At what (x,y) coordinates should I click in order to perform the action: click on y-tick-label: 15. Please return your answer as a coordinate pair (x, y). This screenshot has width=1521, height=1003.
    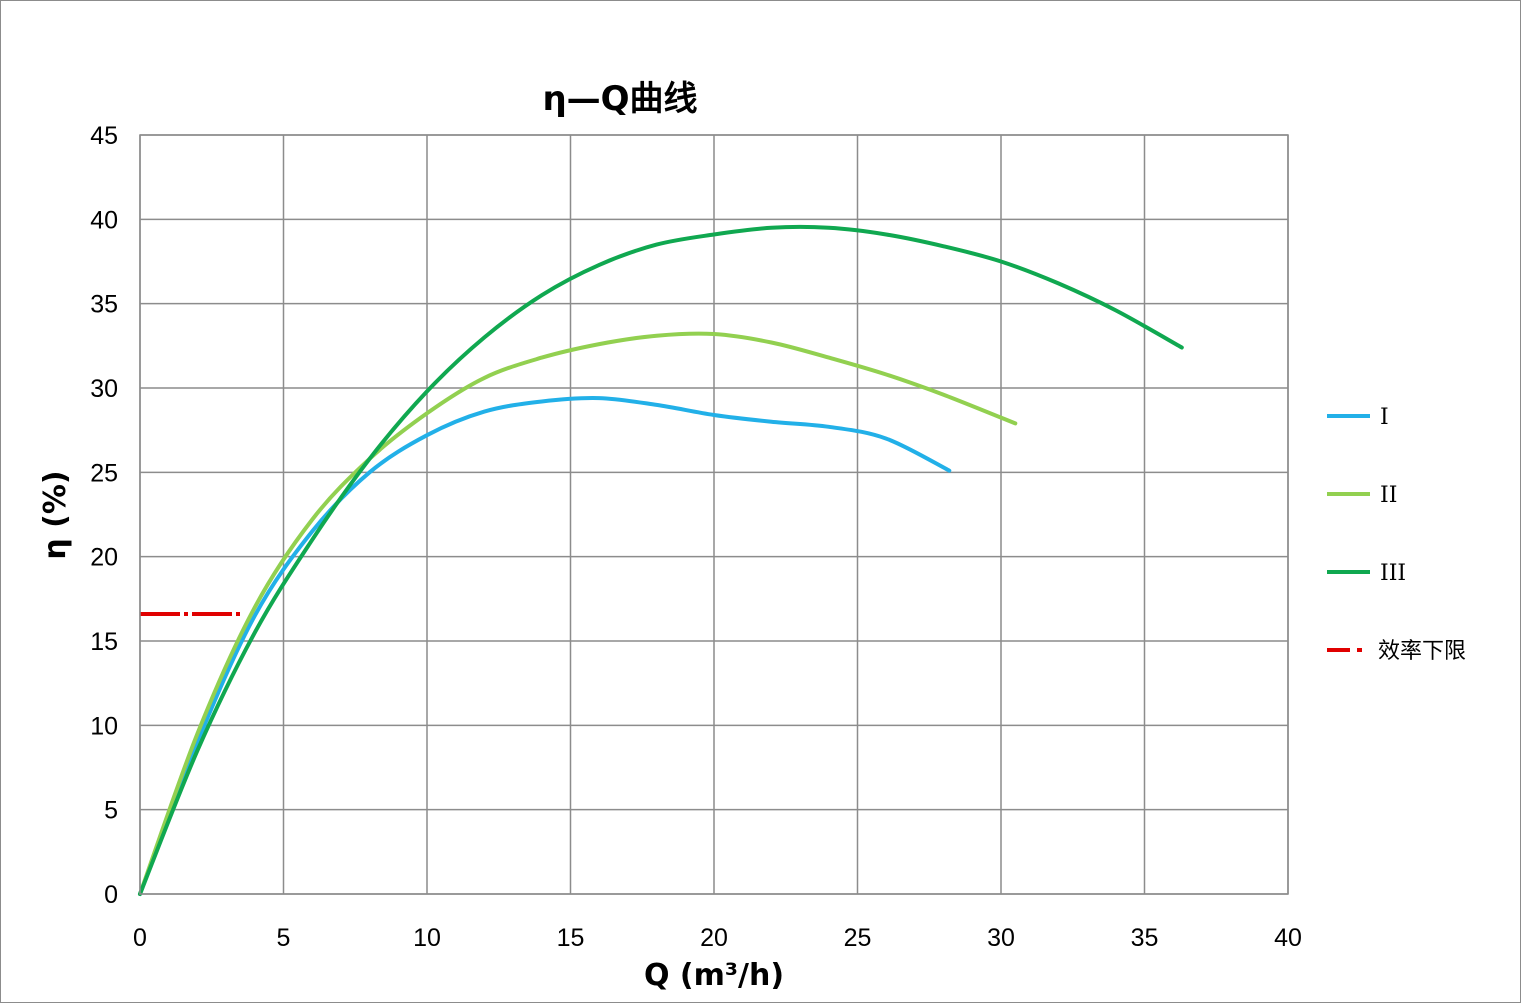
    Looking at the image, I should click on (104, 642).